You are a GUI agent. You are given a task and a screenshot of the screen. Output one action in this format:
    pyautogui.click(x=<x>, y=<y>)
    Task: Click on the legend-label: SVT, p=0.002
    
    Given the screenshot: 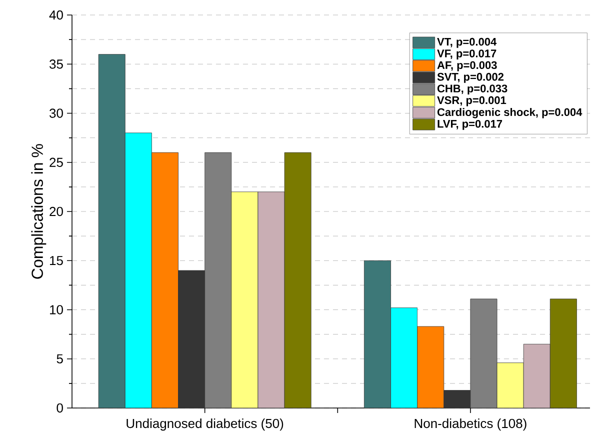 What is the action you would take?
    pyautogui.click(x=470, y=77)
    